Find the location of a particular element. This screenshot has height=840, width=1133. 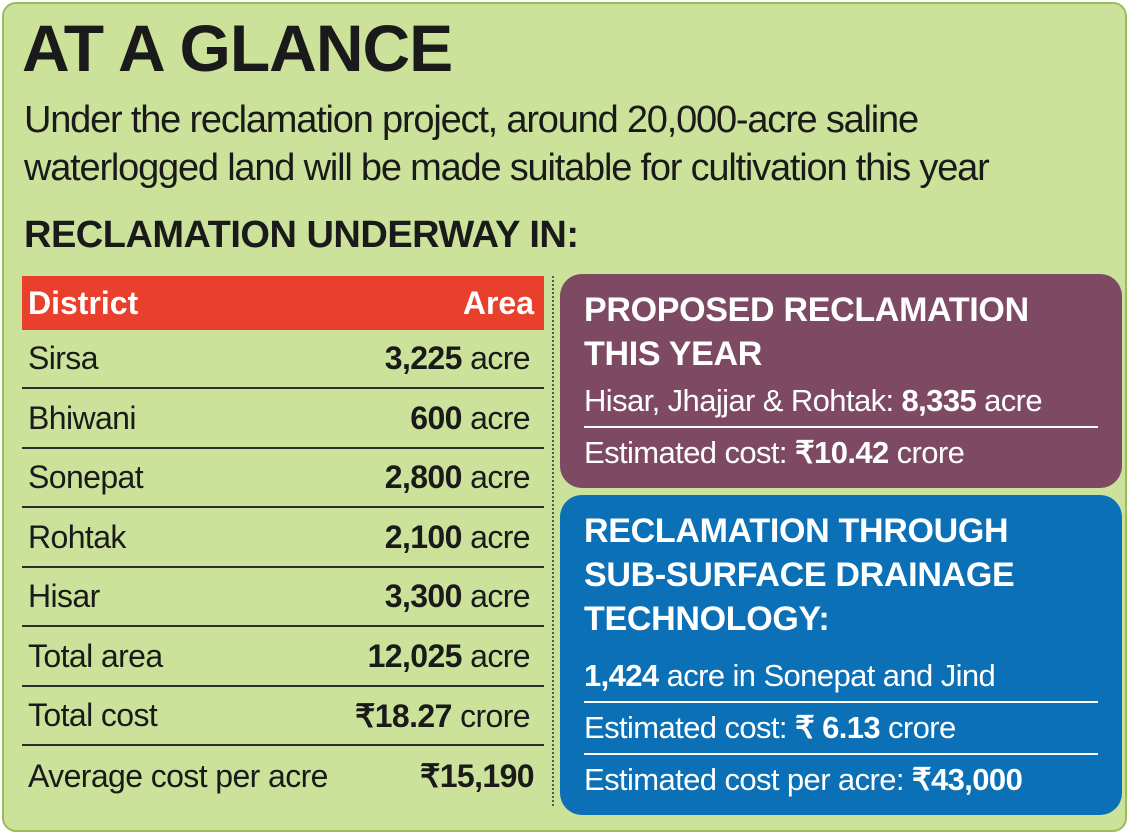

area: 12,025 acre is located at coordinates (449, 656).